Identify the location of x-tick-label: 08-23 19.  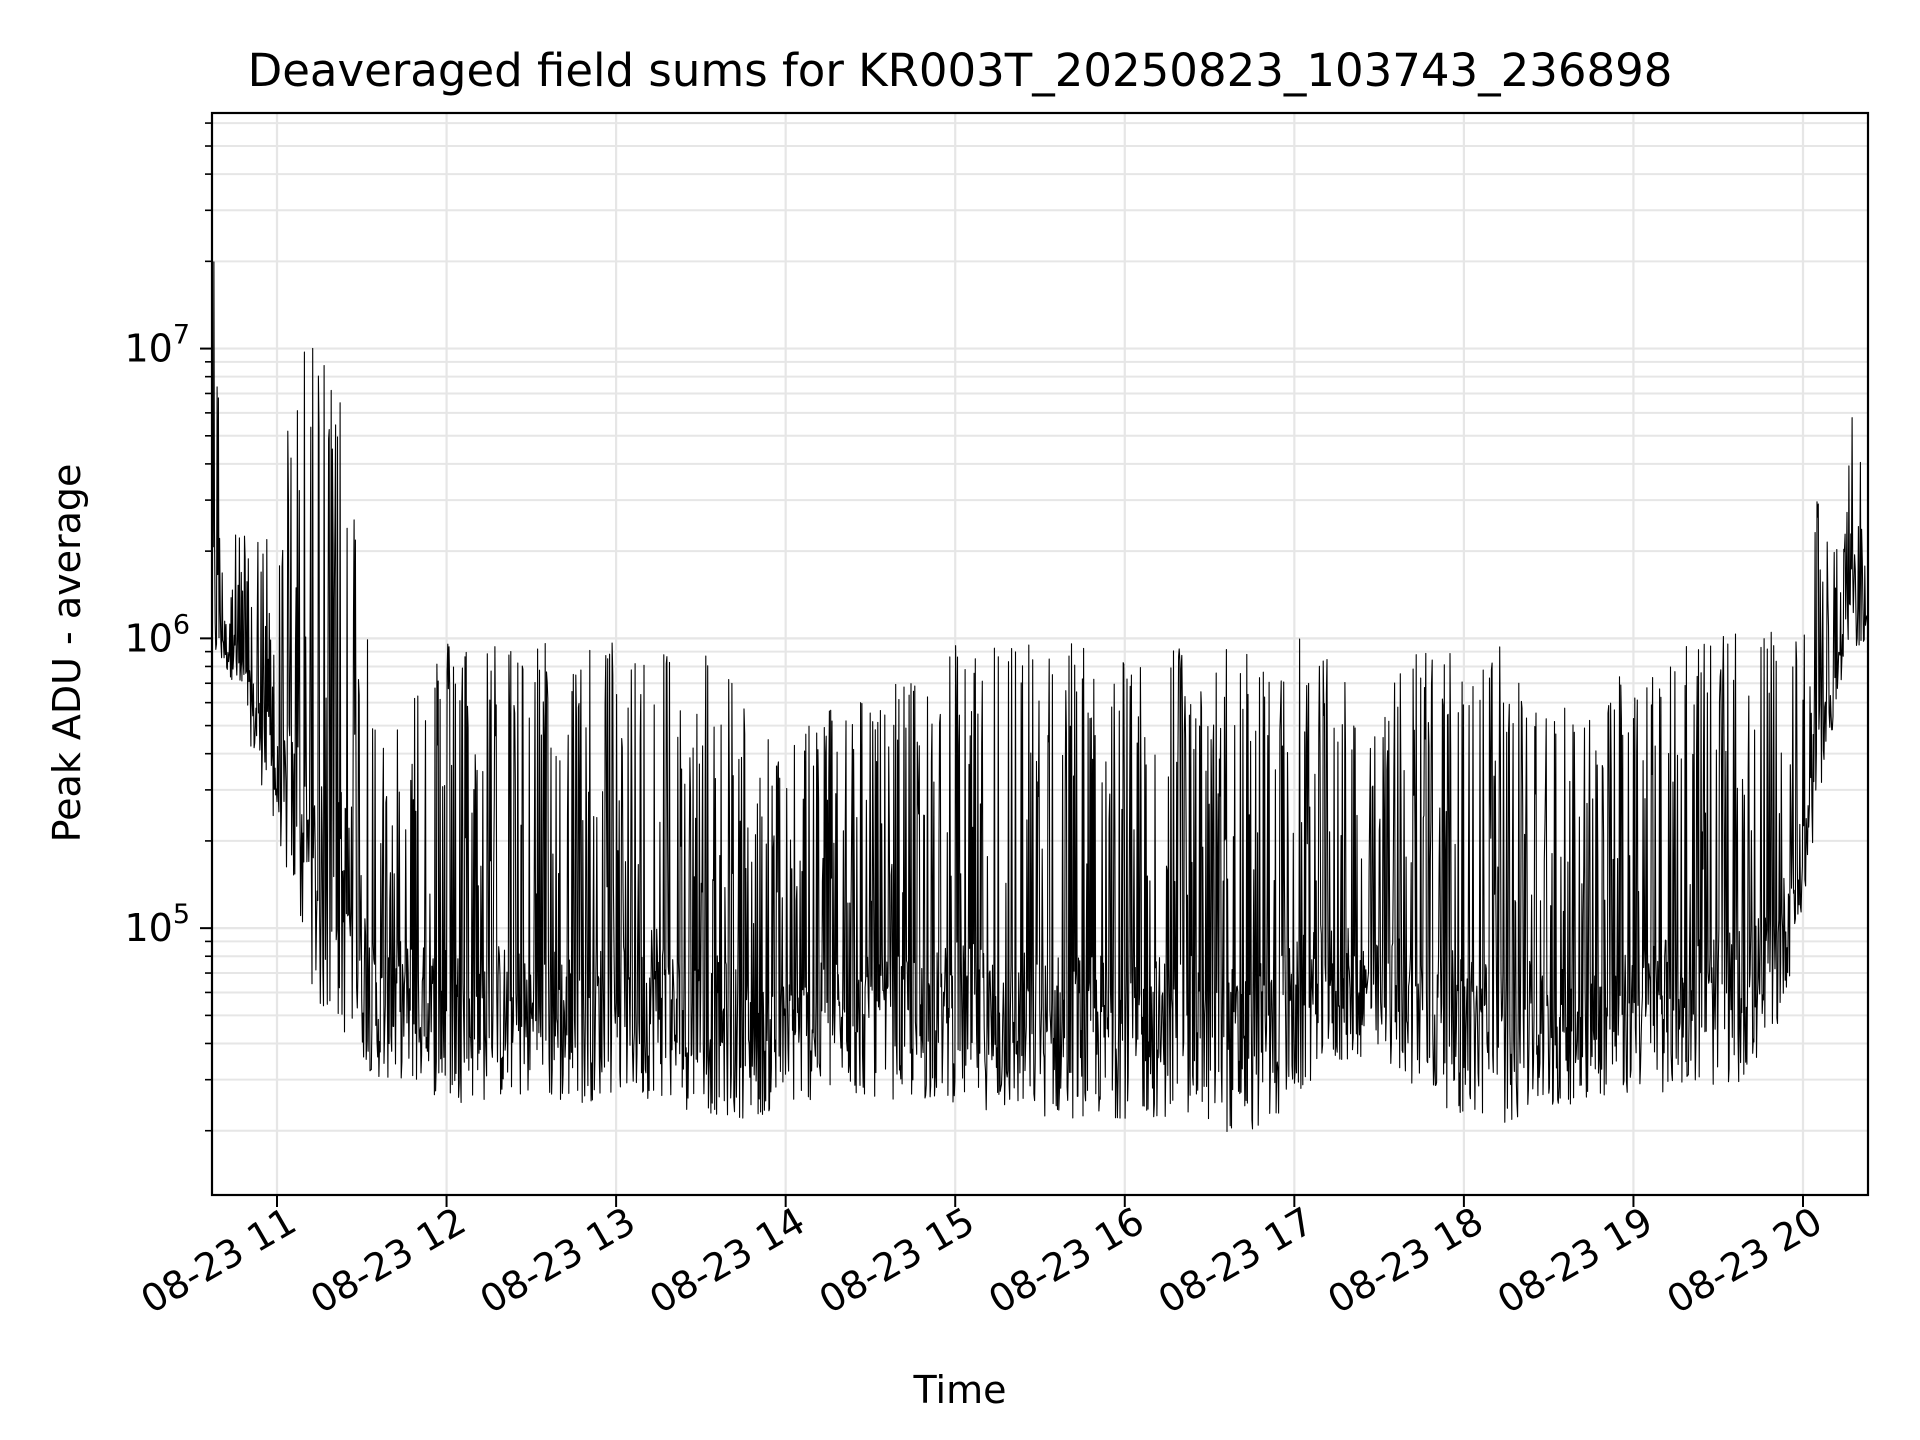
(1575, 1261).